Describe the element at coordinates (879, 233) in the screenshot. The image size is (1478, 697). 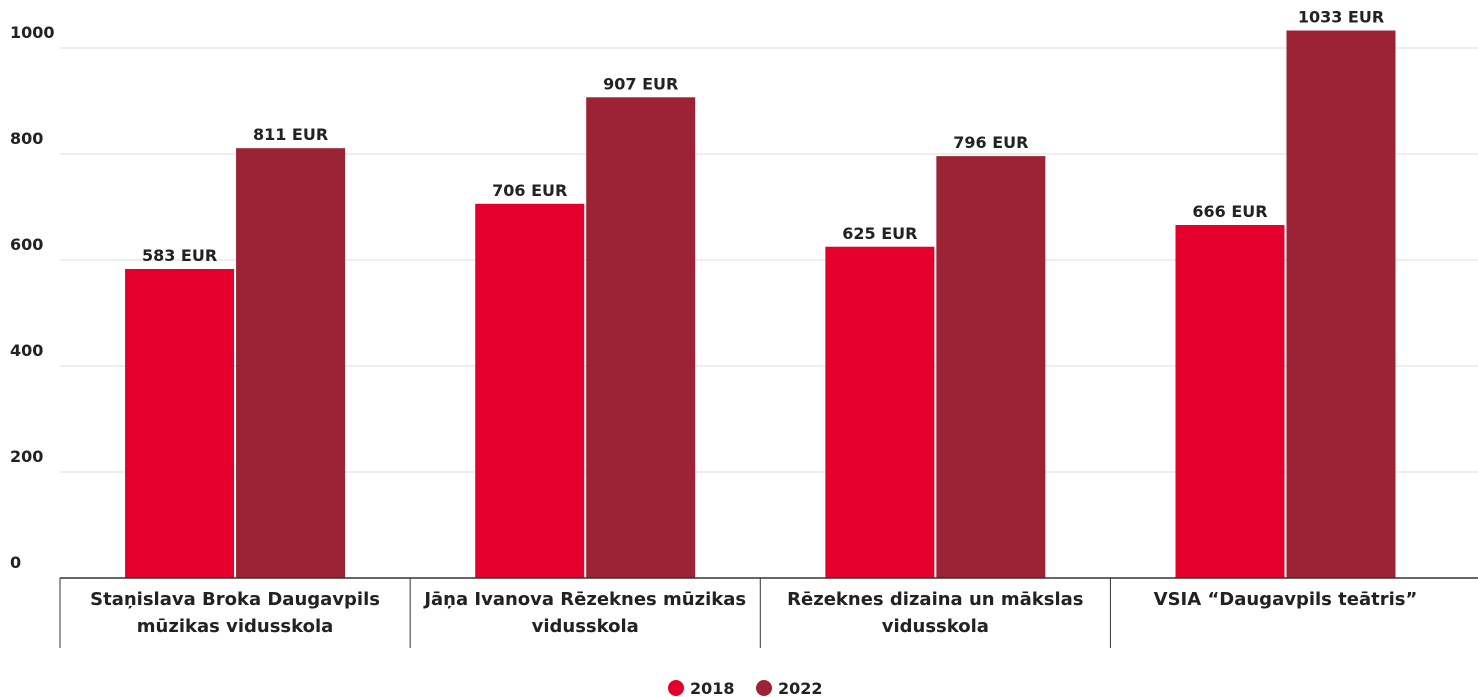
I see `value-label: 625 EUR` at that location.